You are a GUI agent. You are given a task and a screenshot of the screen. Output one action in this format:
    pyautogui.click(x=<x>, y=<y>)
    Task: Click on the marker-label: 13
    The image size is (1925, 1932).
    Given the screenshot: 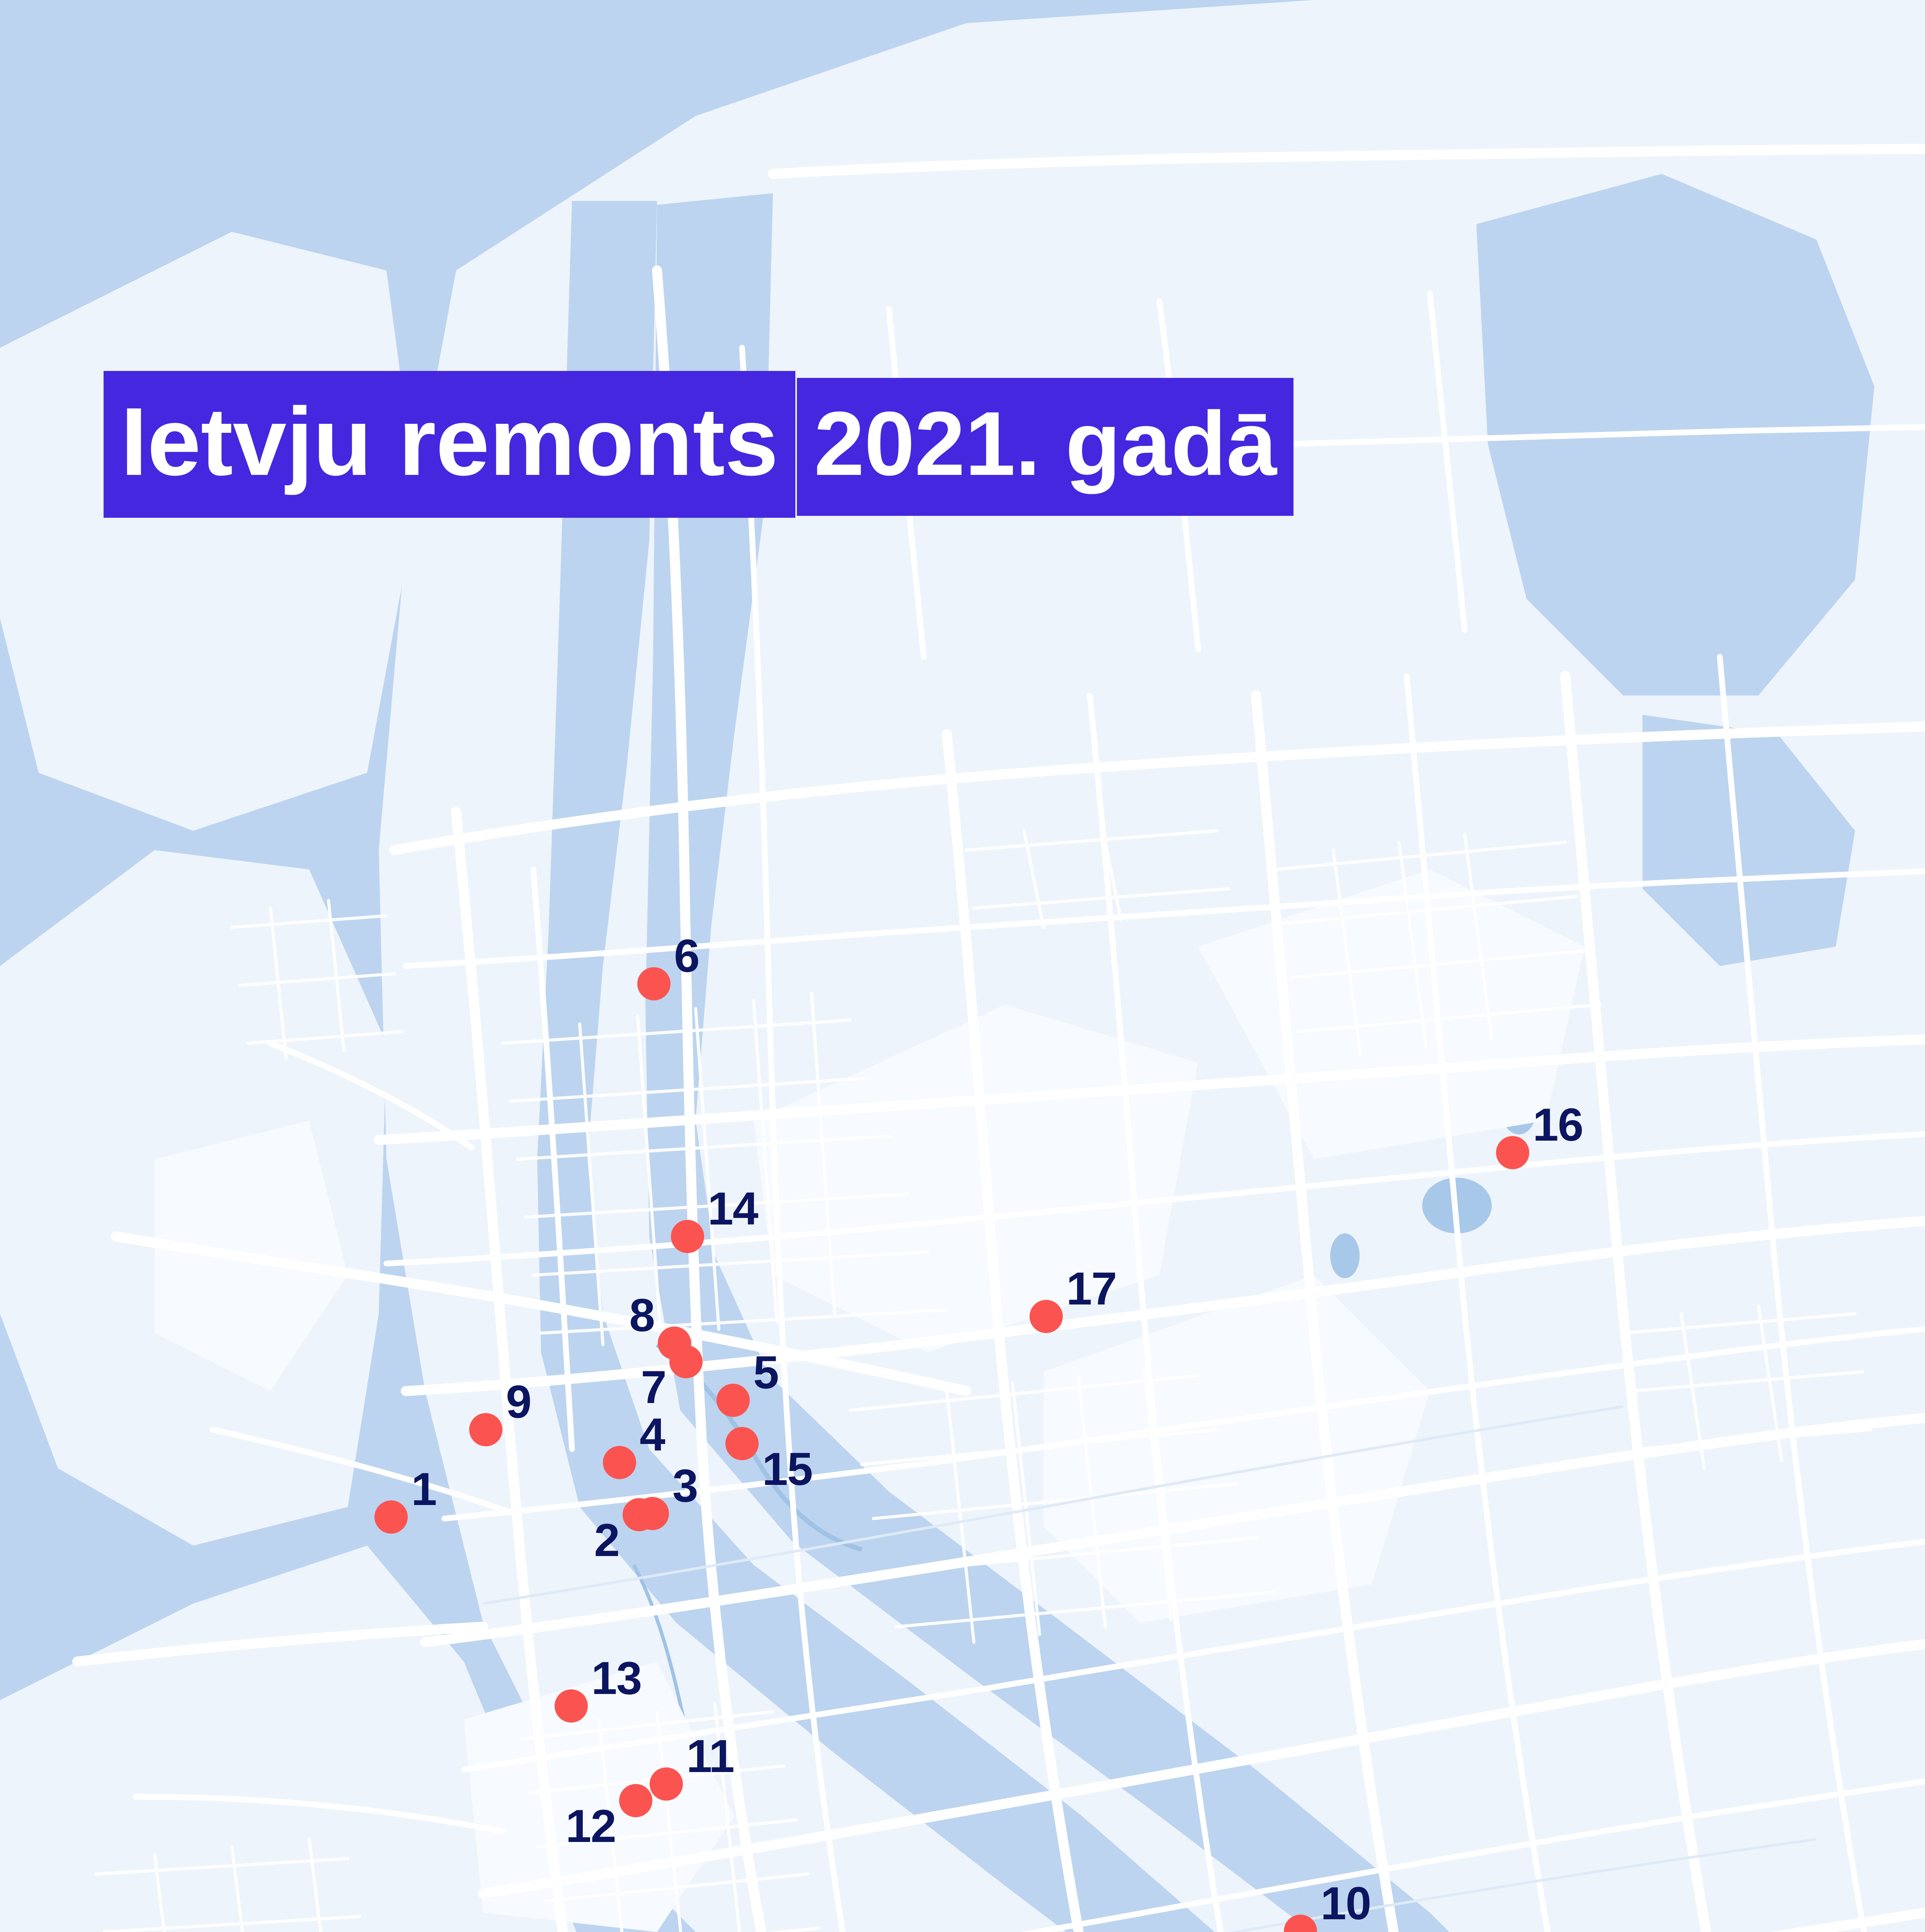 What is the action you would take?
    pyautogui.click(x=616, y=1678)
    